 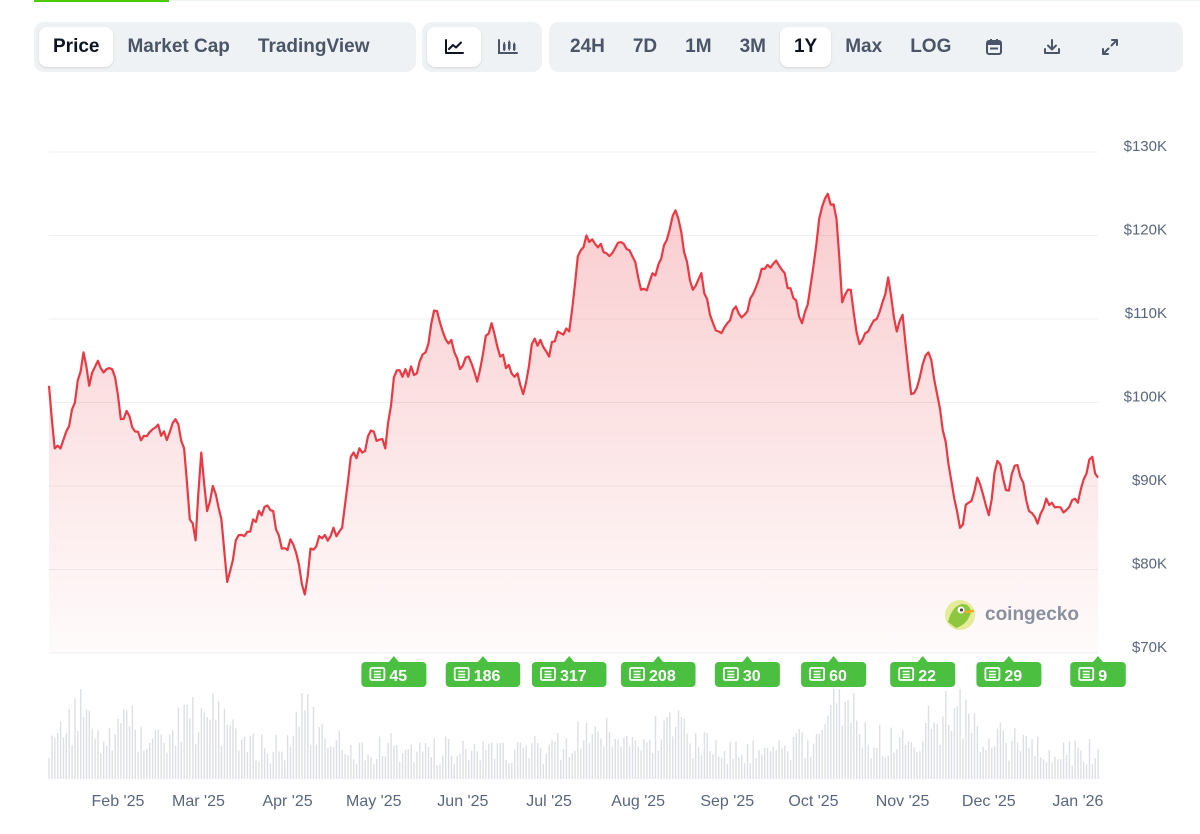 I want to click on news-badges: 45 186 317 208 30 60 22 29 9, so click(x=743, y=671).